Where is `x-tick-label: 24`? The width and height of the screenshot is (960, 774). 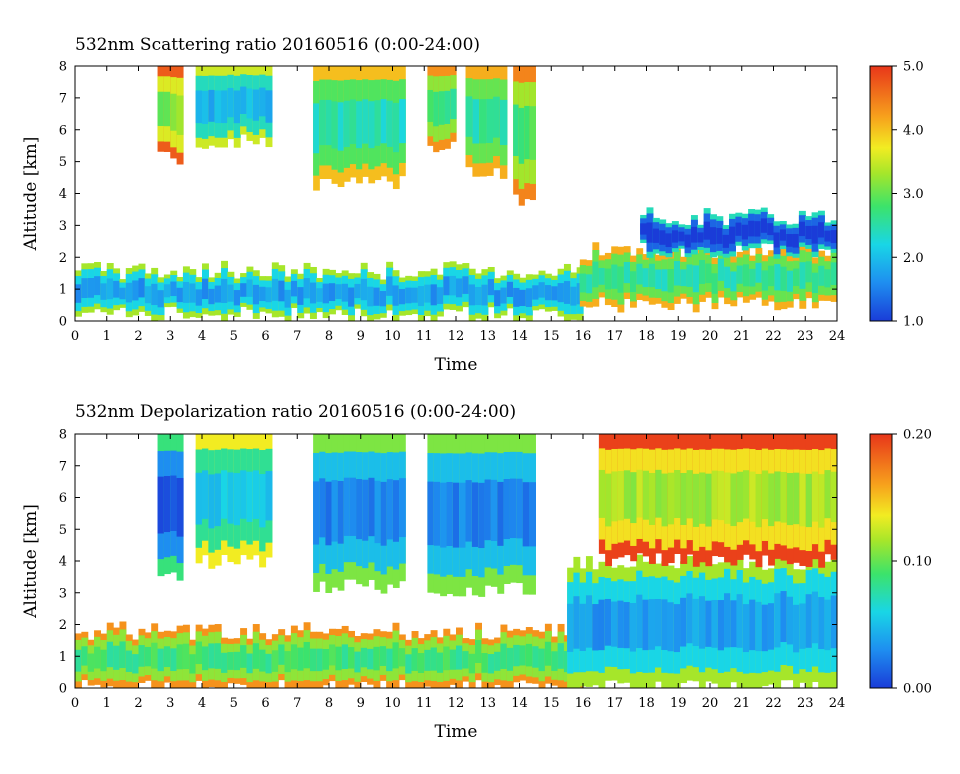
x-tick-label: 24 is located at coordinates (837, 336).